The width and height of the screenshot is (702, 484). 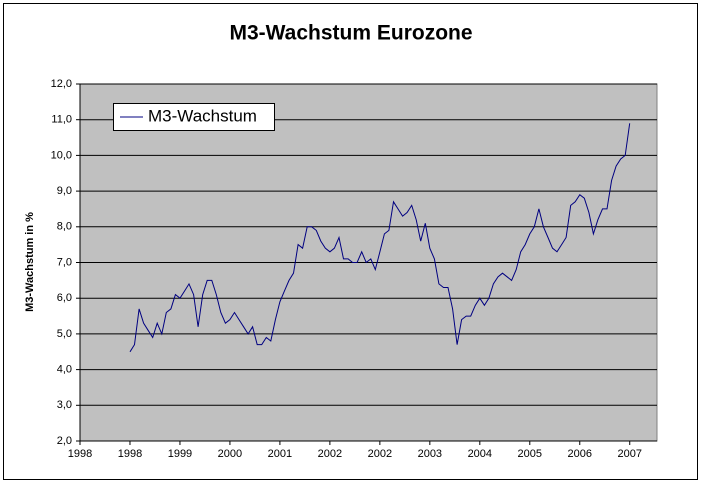 I want to click on y-tick-label: 8,0, so click(x=64, y=227).